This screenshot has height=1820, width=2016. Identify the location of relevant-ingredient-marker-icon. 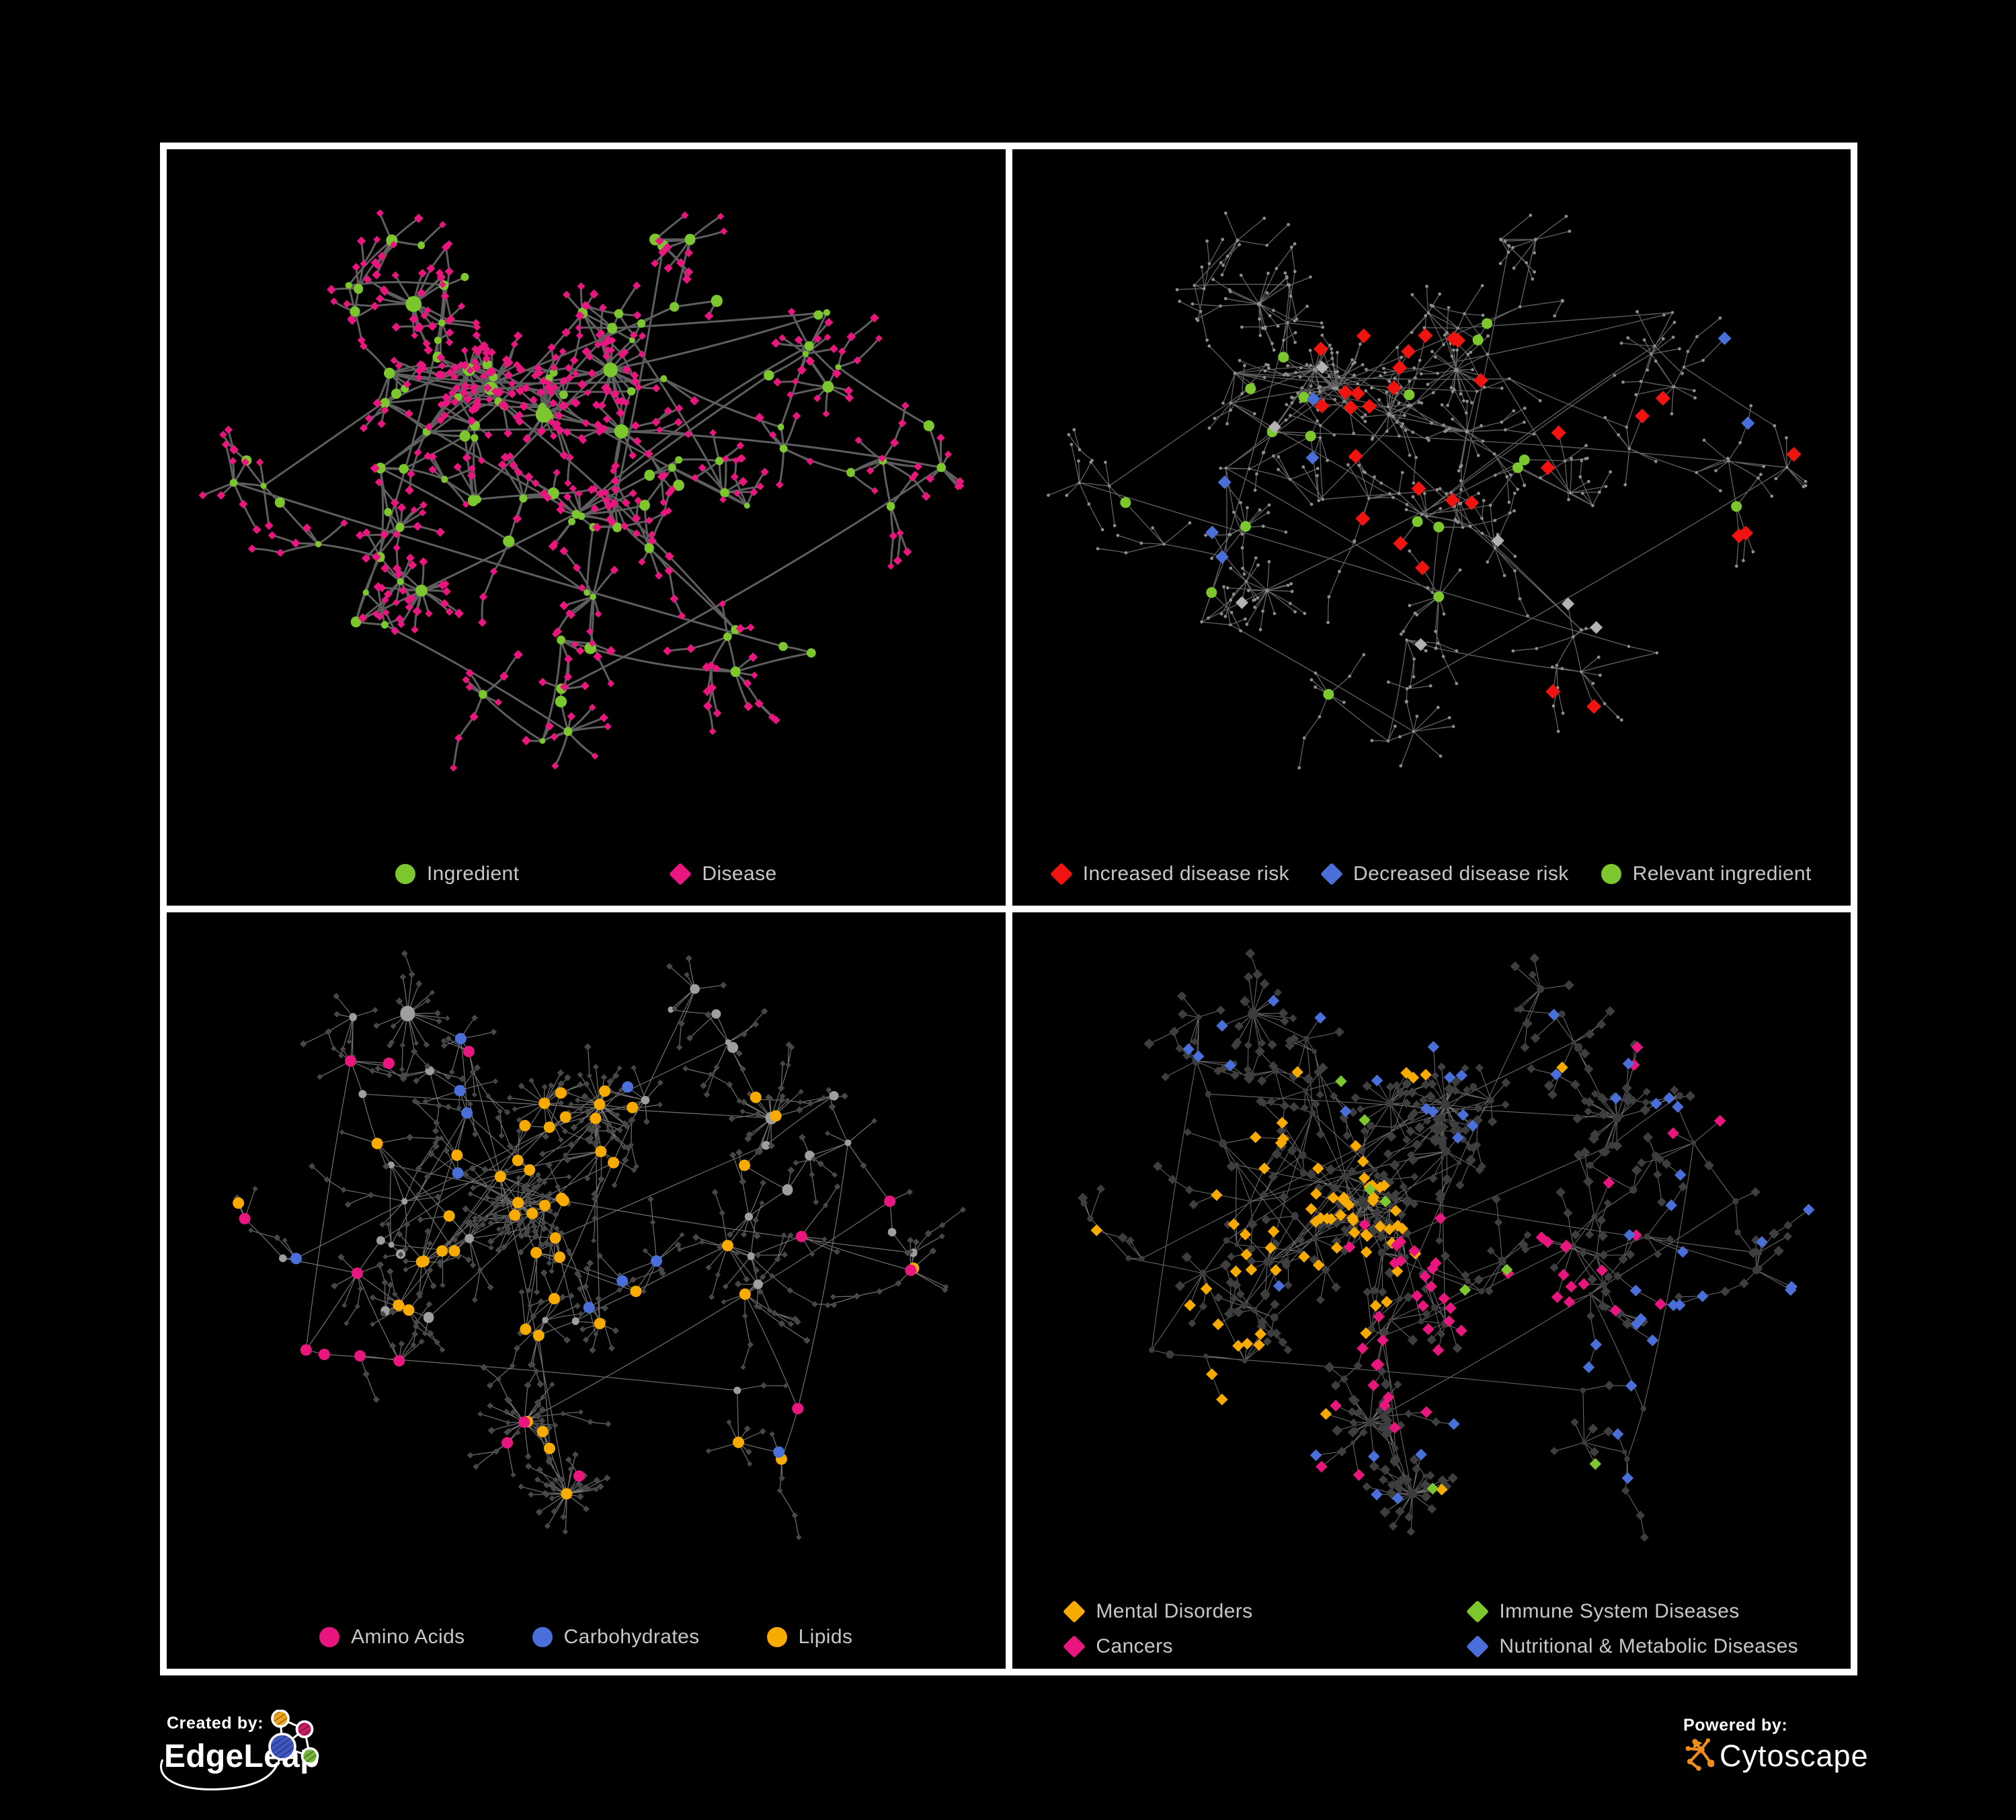
(1611, 874).